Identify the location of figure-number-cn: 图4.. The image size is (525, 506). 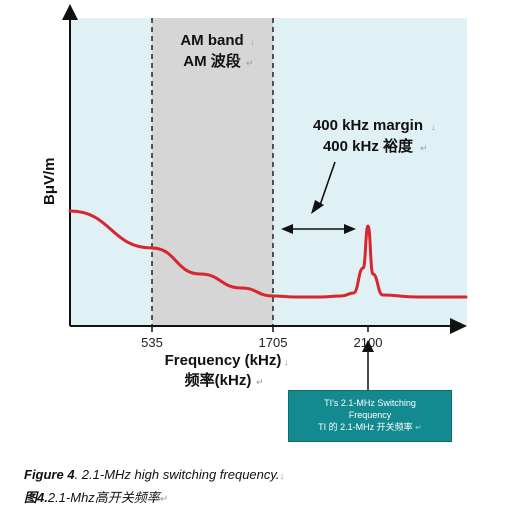
(36, 497).